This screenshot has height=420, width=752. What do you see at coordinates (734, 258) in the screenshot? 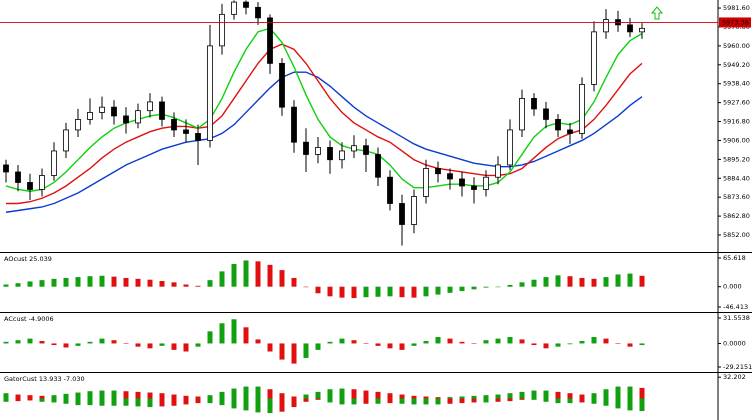
I see `y-tick-label: 65.618` at bounding box center [734, 258].